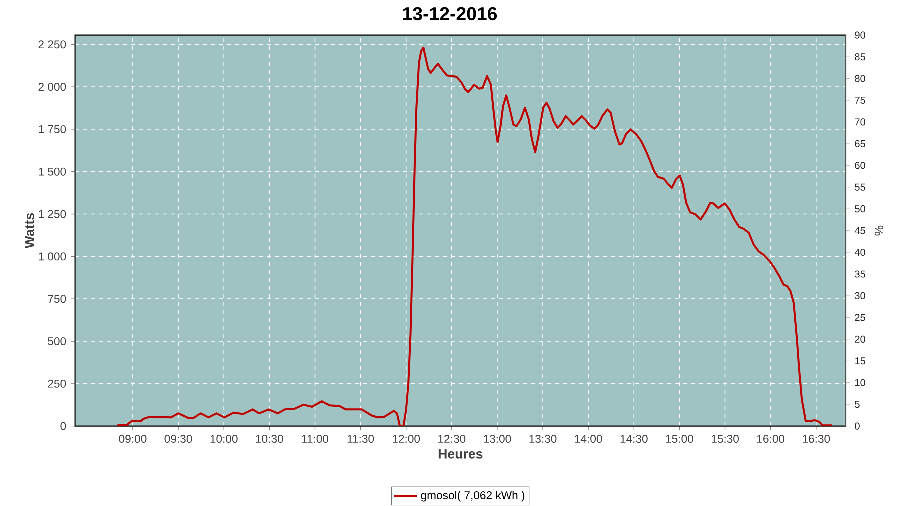 The width and height of the screenshot is (900, 506). I want to click on y2-tick-label: 70, so click(860, 122).